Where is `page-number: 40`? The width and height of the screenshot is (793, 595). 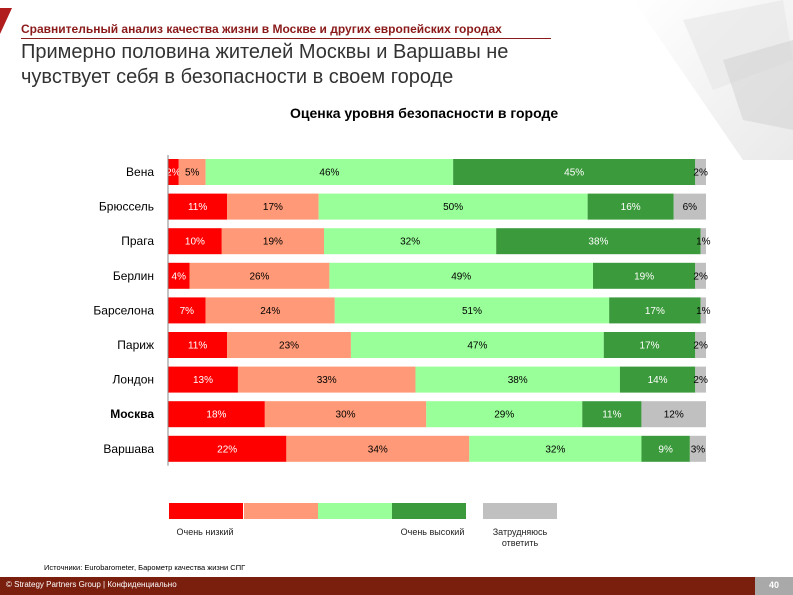
page-number: 40 is located at coordinates (773, 585).